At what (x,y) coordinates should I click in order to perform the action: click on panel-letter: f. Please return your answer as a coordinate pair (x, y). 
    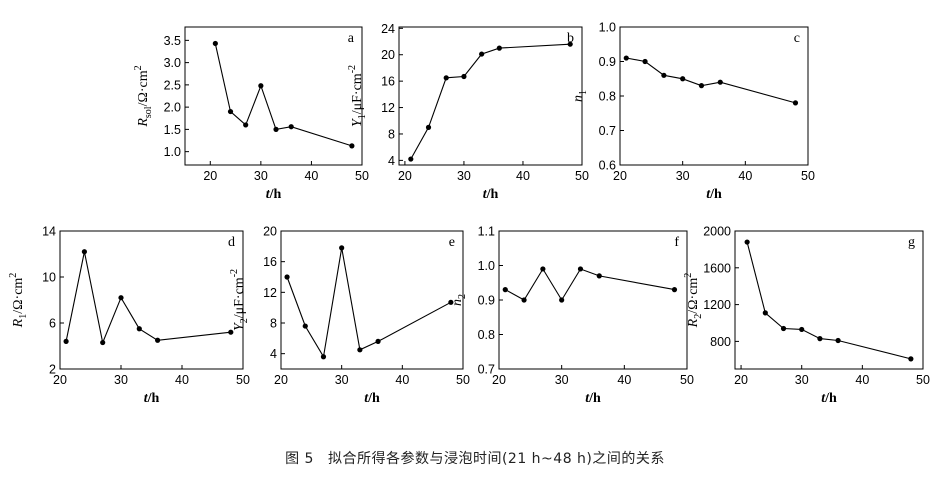
    Looking at the image, I should click on (676, 242).